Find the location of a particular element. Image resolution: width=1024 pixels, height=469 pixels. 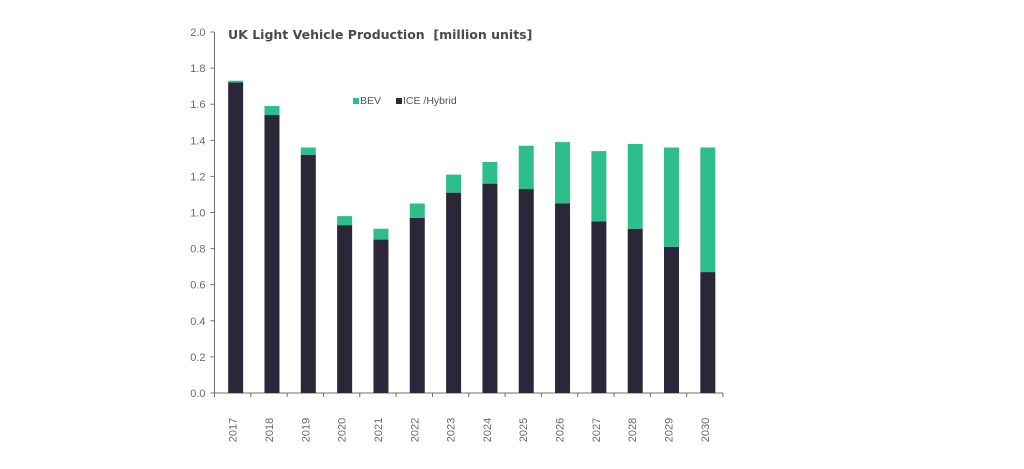

x-tick-label: 2028 is located at coordinates (633, 430).